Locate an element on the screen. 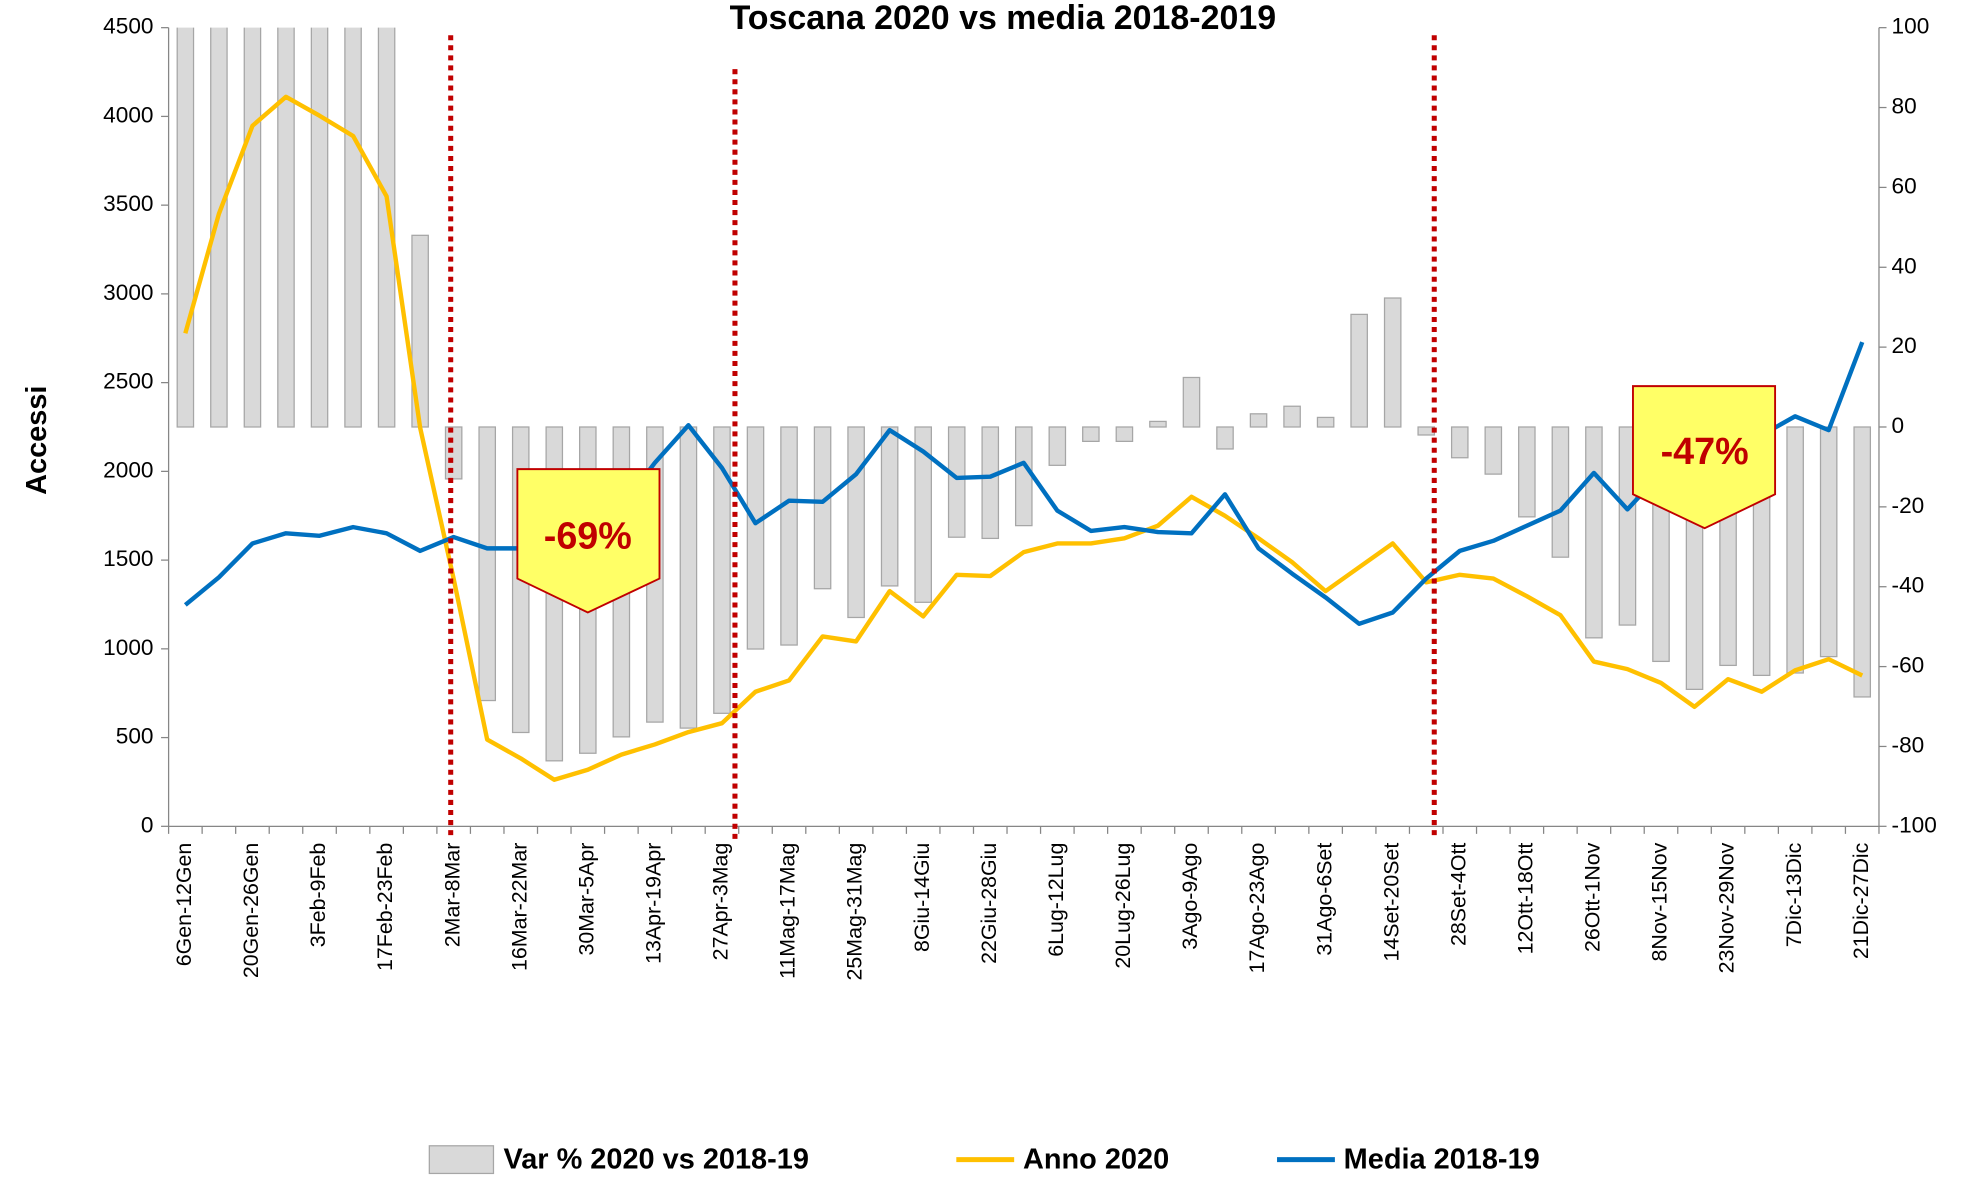  x-tick-label: 27Apr-3Mag is located at coordinates (721, 902).